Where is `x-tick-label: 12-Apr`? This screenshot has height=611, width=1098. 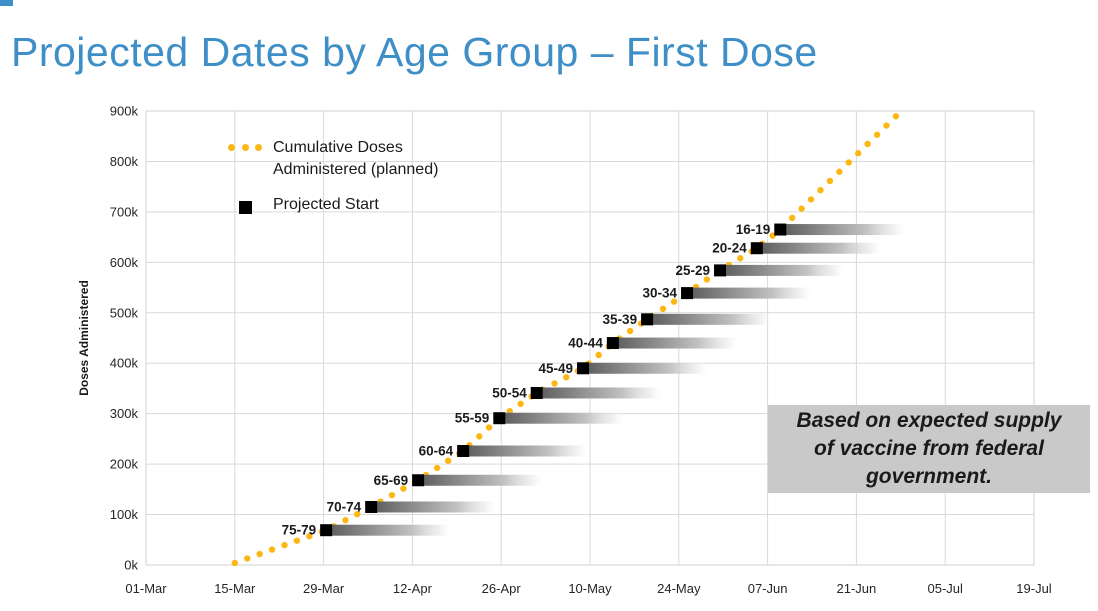
x-tick-label: 12-Apr is located at coordinates (413, 588).